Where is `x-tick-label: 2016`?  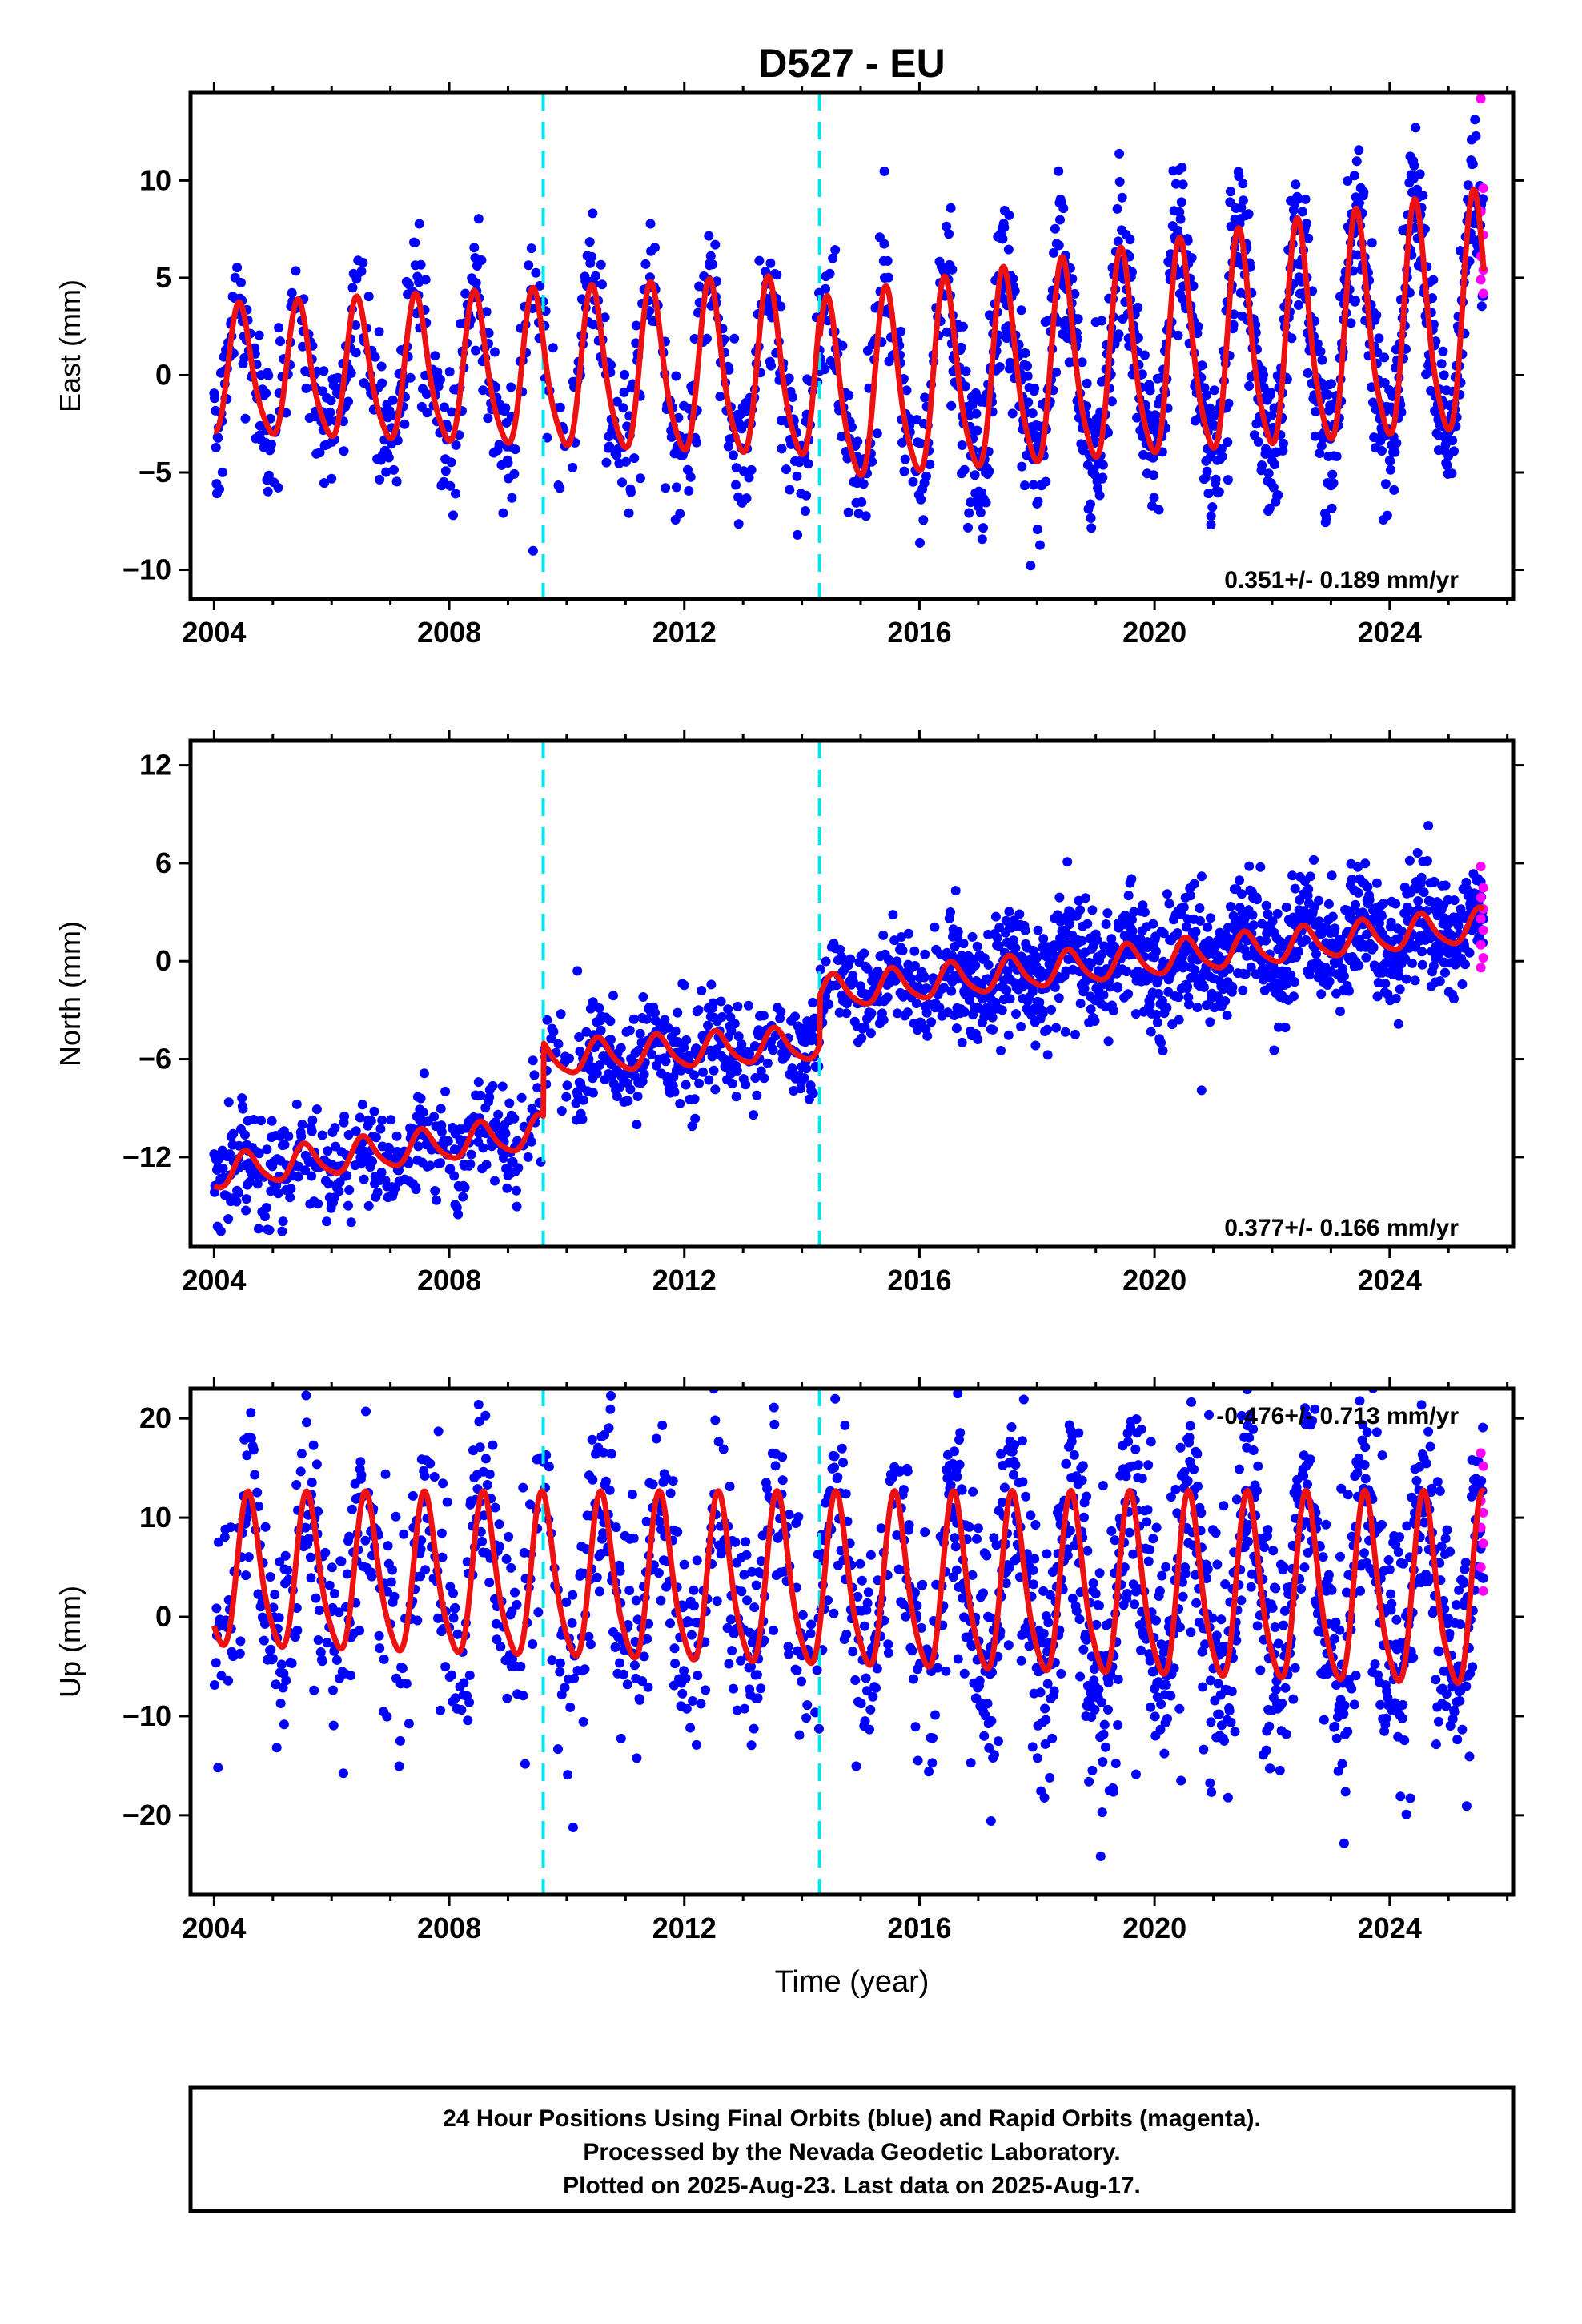 x-tick-label: 2016 is located at coordinates (919, 1281).